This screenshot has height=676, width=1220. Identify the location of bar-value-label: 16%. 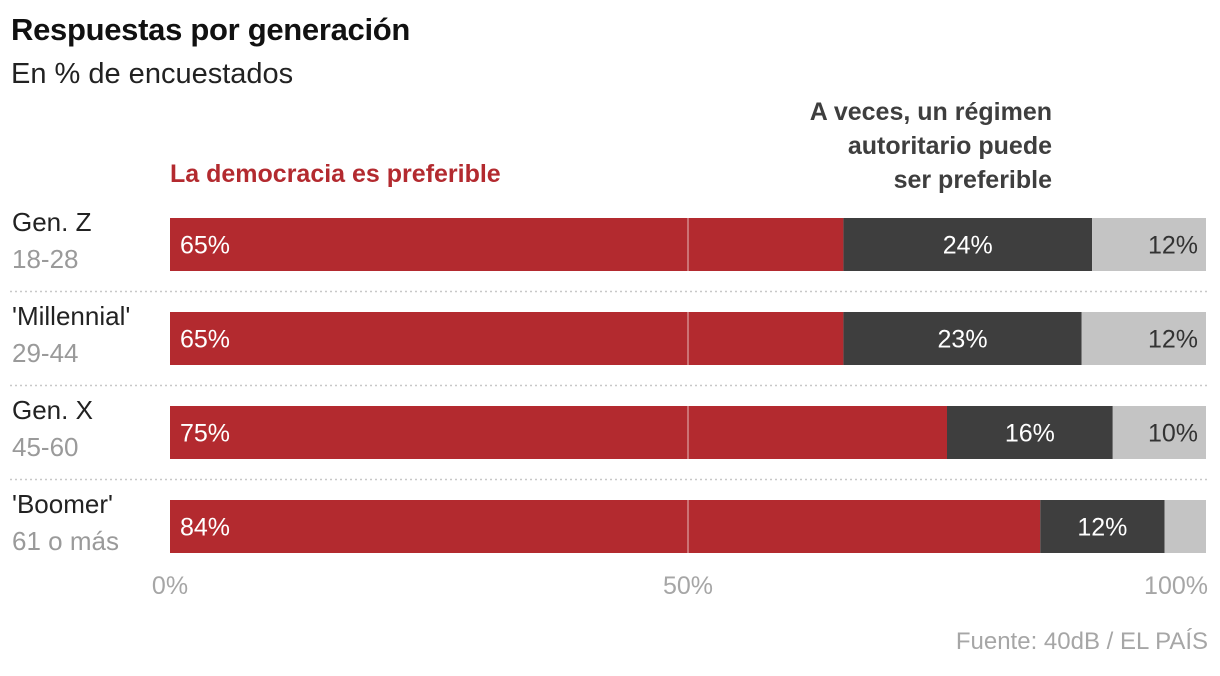
(1030, 434).